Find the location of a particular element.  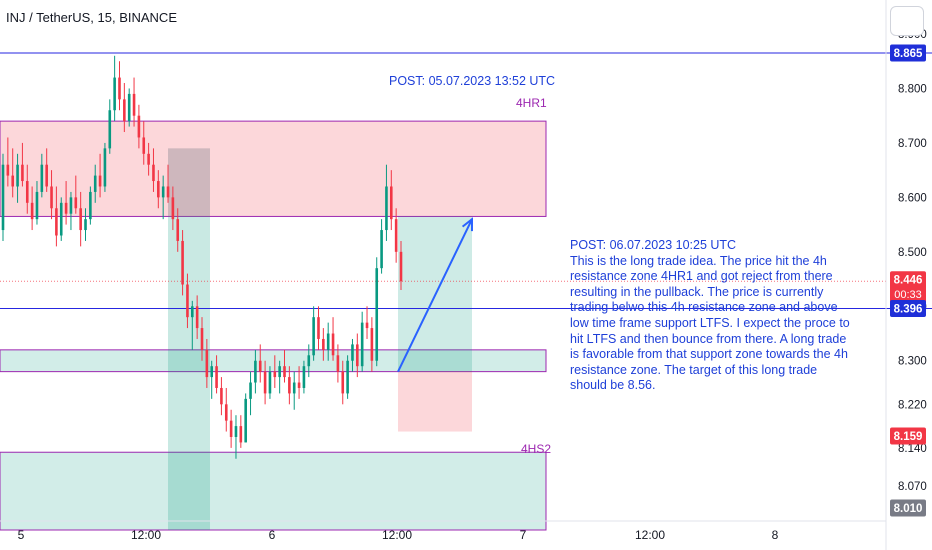

resistance-zone-label: 4HR1 is located at coordinates (531, 103).